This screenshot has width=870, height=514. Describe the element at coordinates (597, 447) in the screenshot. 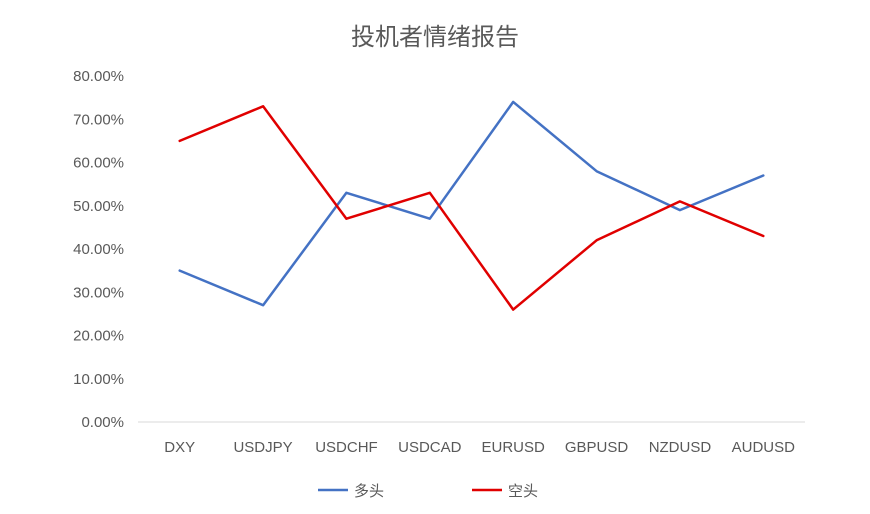

I see `x-tick-label: GBPUSD` at that location.